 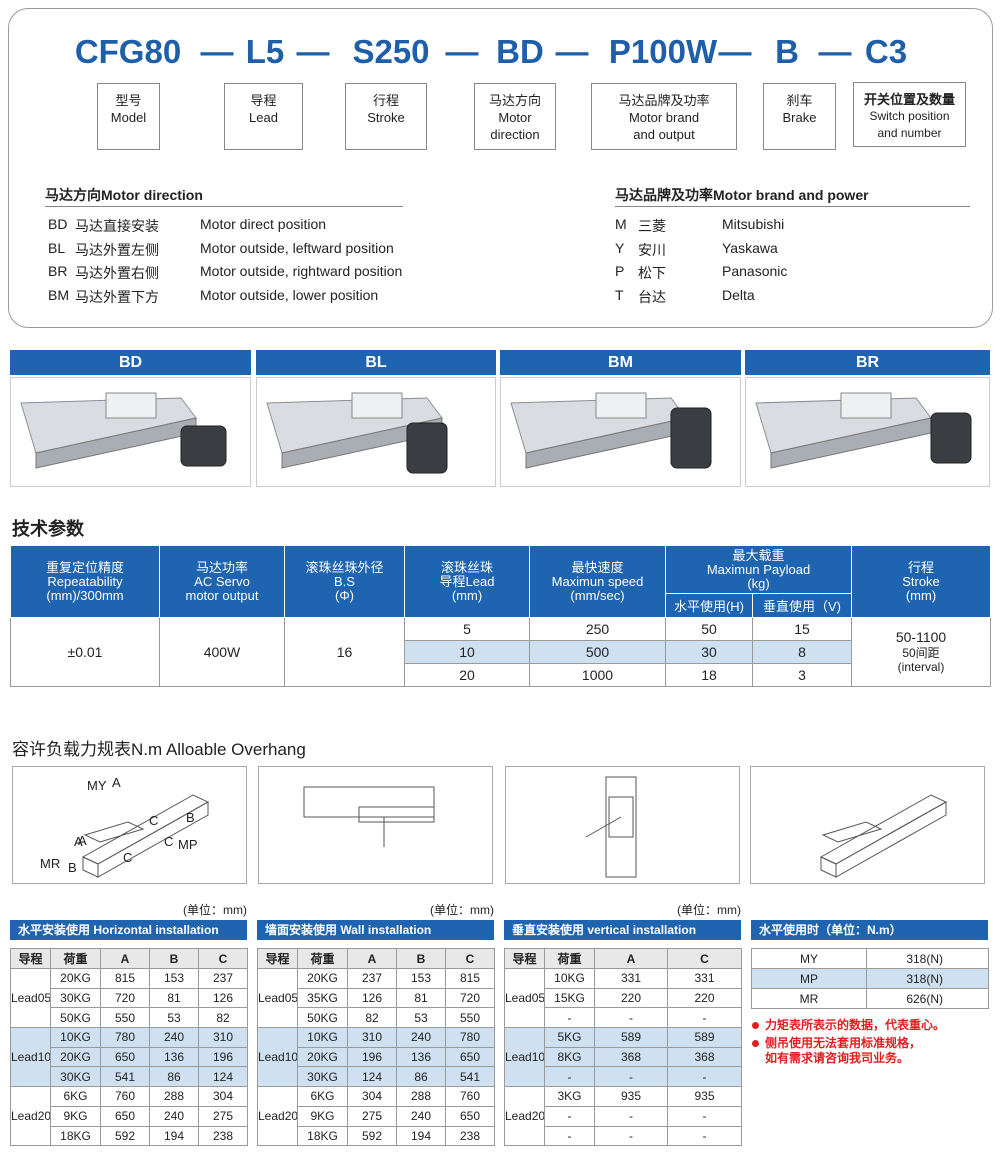 What do you see at coordinates (322, 958) in the screenshot?
I see `header-cell: 荷重` at bounding box center [322, 958].